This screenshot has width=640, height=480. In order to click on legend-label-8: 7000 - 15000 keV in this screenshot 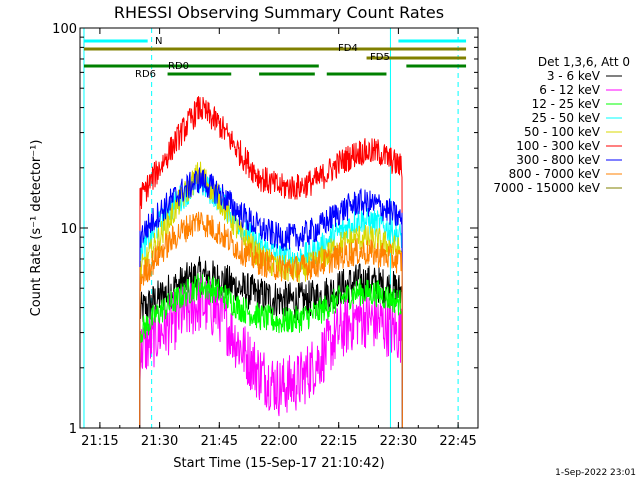, I will do `click(546, 188)`.